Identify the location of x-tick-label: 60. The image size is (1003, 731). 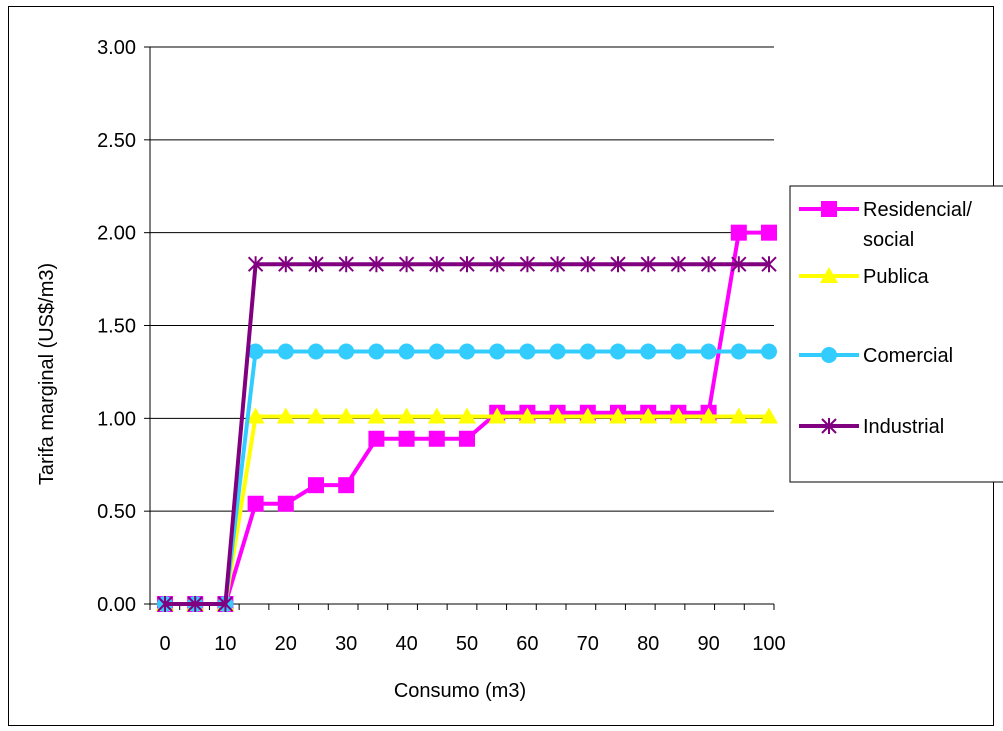
(527, 644).